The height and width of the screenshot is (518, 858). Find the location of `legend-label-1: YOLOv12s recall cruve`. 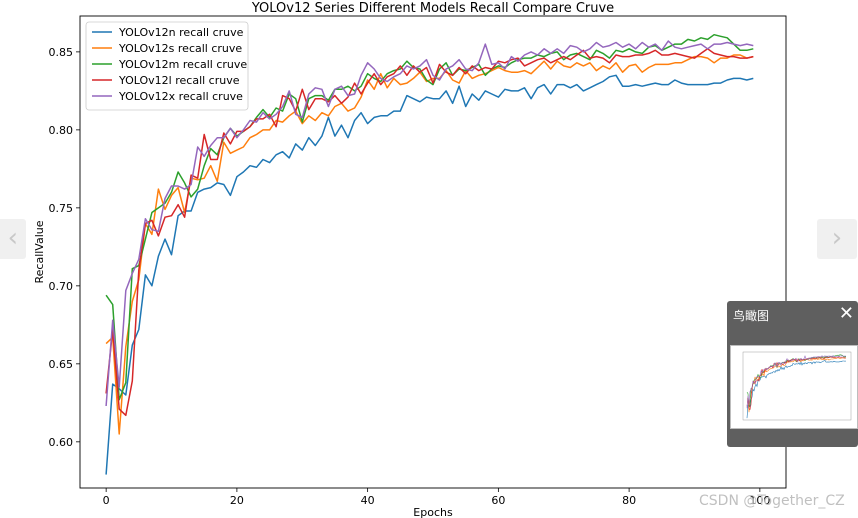

legend-label-1: YOLOv12s recall cruve is located at coordinates (180, 48).